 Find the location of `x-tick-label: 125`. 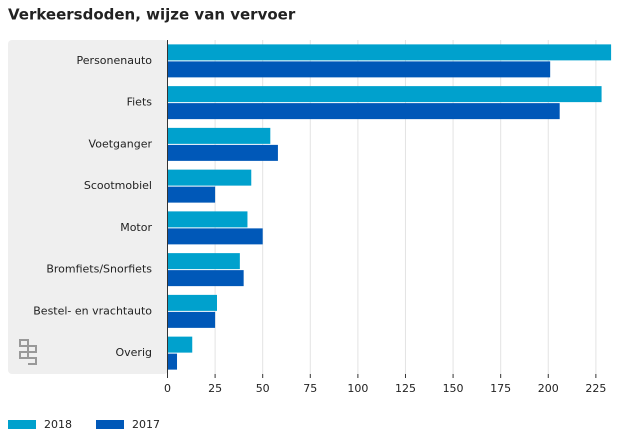

x-tick-label: 125 is located at coordinates (405, 388).